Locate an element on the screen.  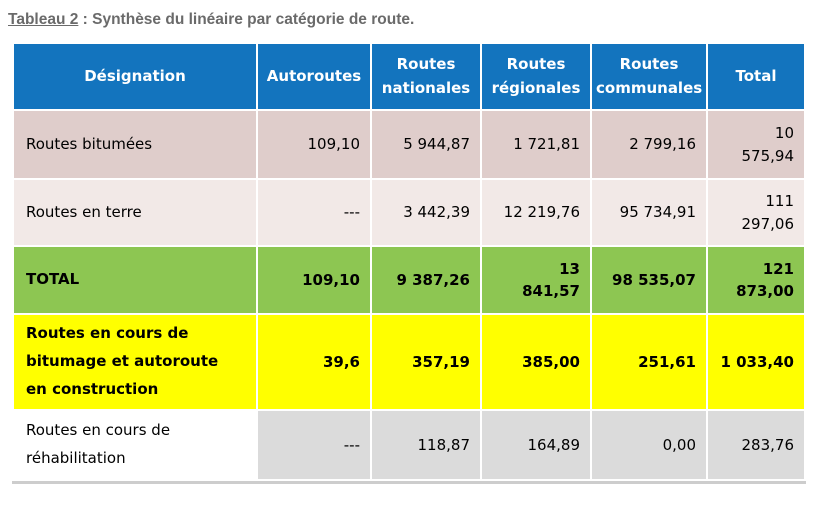
column-header-routes-regionales: Routes régionales is located at coordinates (536, 76).